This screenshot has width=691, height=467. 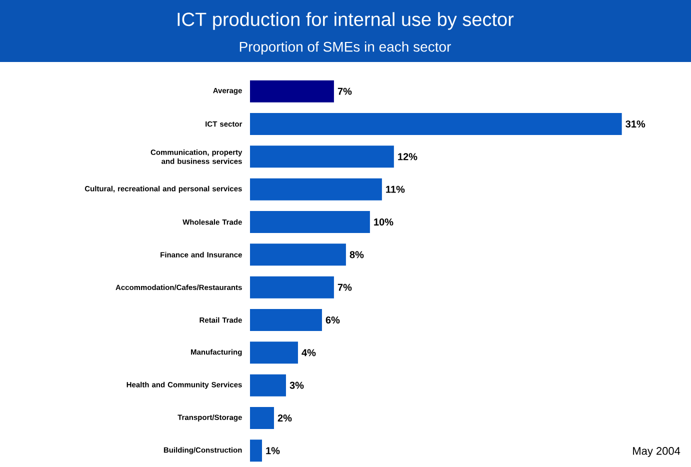 I want to click on chart-title: ICT production for internal use by sector, so click(x=346, y=21).